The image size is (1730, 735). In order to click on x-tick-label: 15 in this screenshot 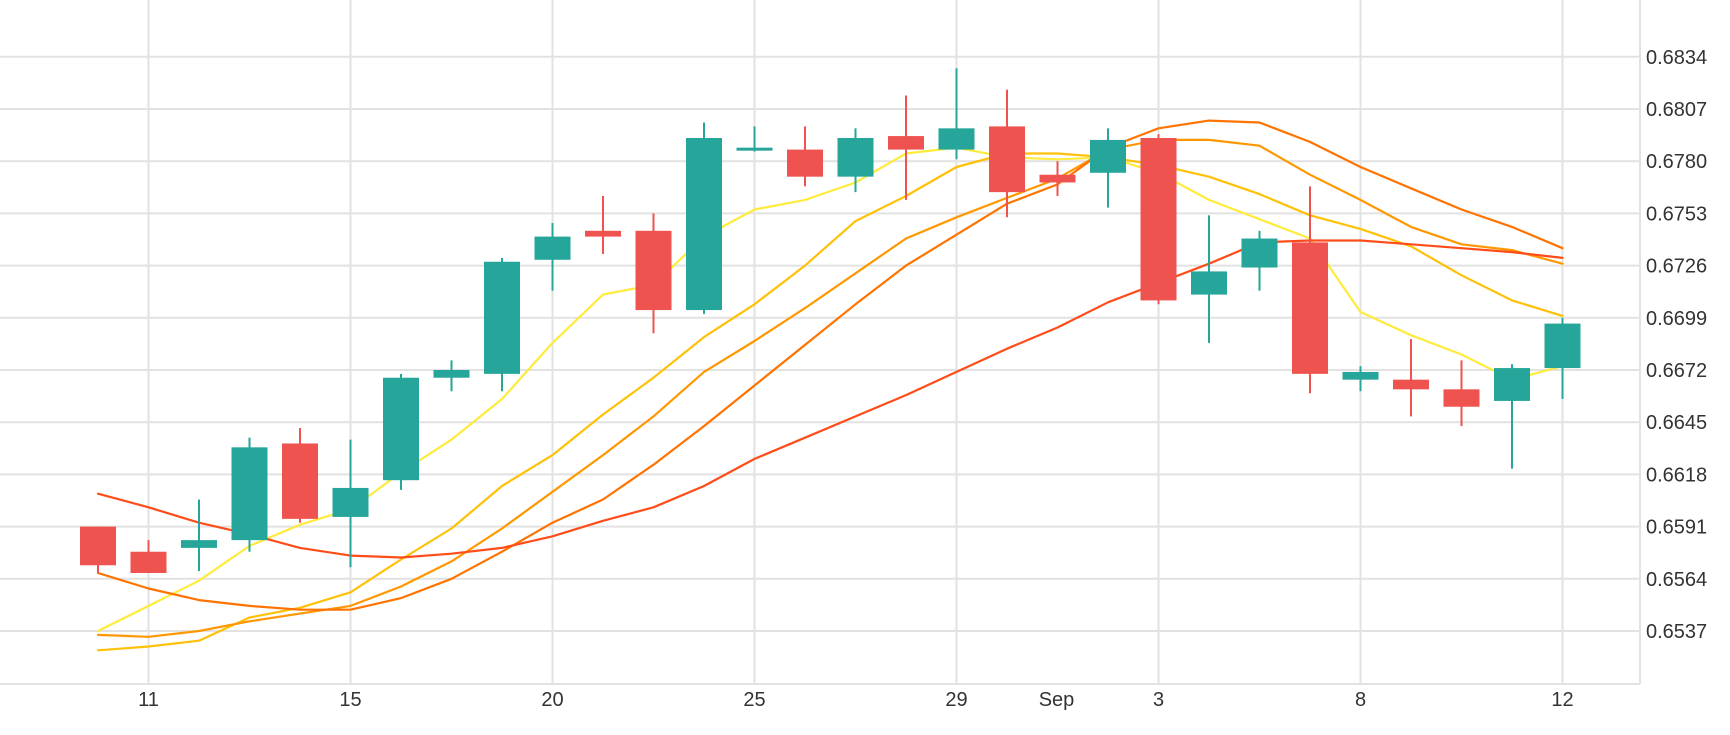, I will do `click(350, 700)`.